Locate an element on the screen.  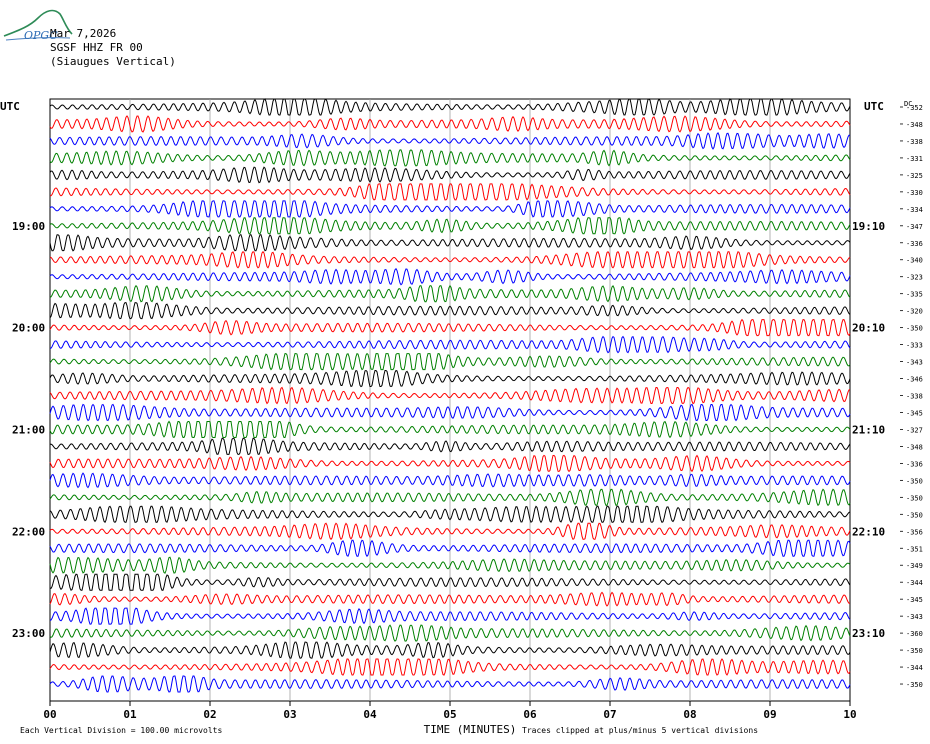
dc-offset-label: -351 is located at coordinates (914, 549).